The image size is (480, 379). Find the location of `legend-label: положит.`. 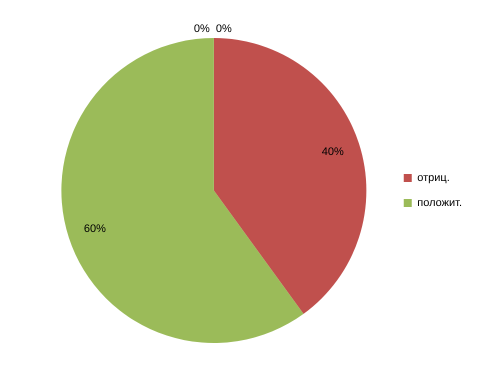

legend-label: положит. is located at coordinates (439, 203).